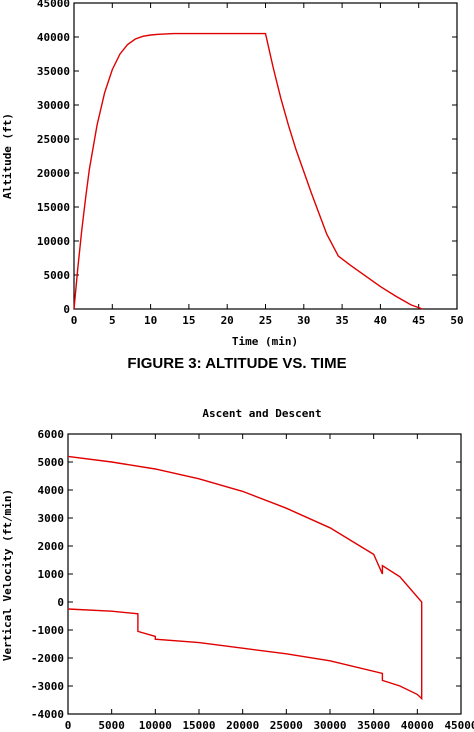 Image resolution: width=474 pixels, height=732 pixels. I want to click on x-tick-label: 20, so click(227, 320).